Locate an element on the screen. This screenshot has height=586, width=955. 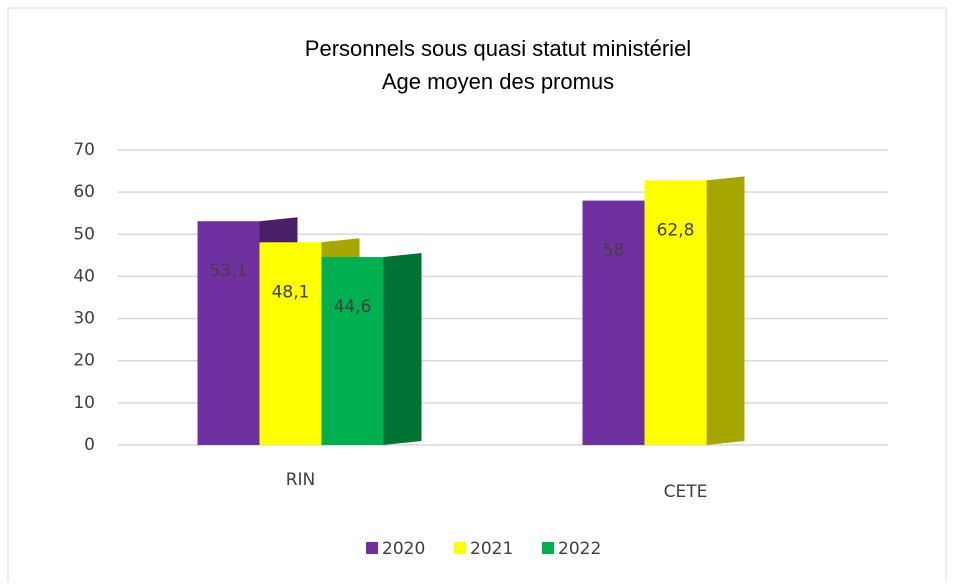
data-label: 53,1 is located at coordinates (229, 271).